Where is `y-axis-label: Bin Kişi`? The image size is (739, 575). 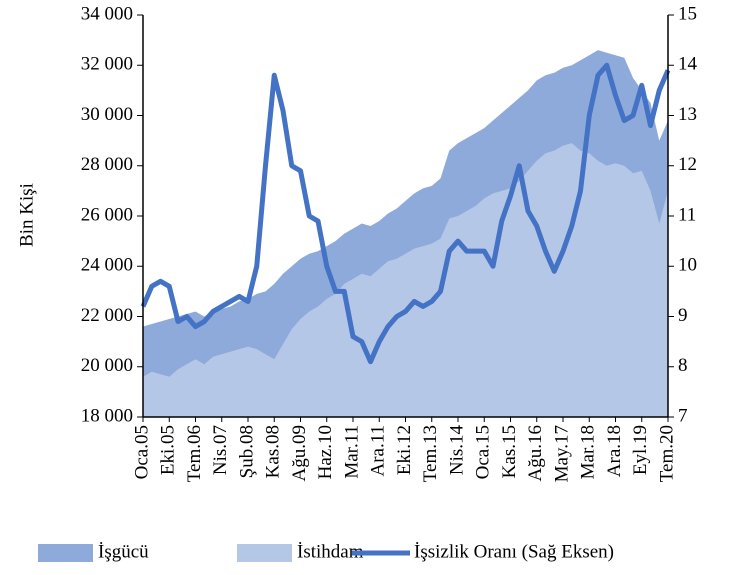
y-axis-label: Bin Kişi is located at coordinates (26, 215).